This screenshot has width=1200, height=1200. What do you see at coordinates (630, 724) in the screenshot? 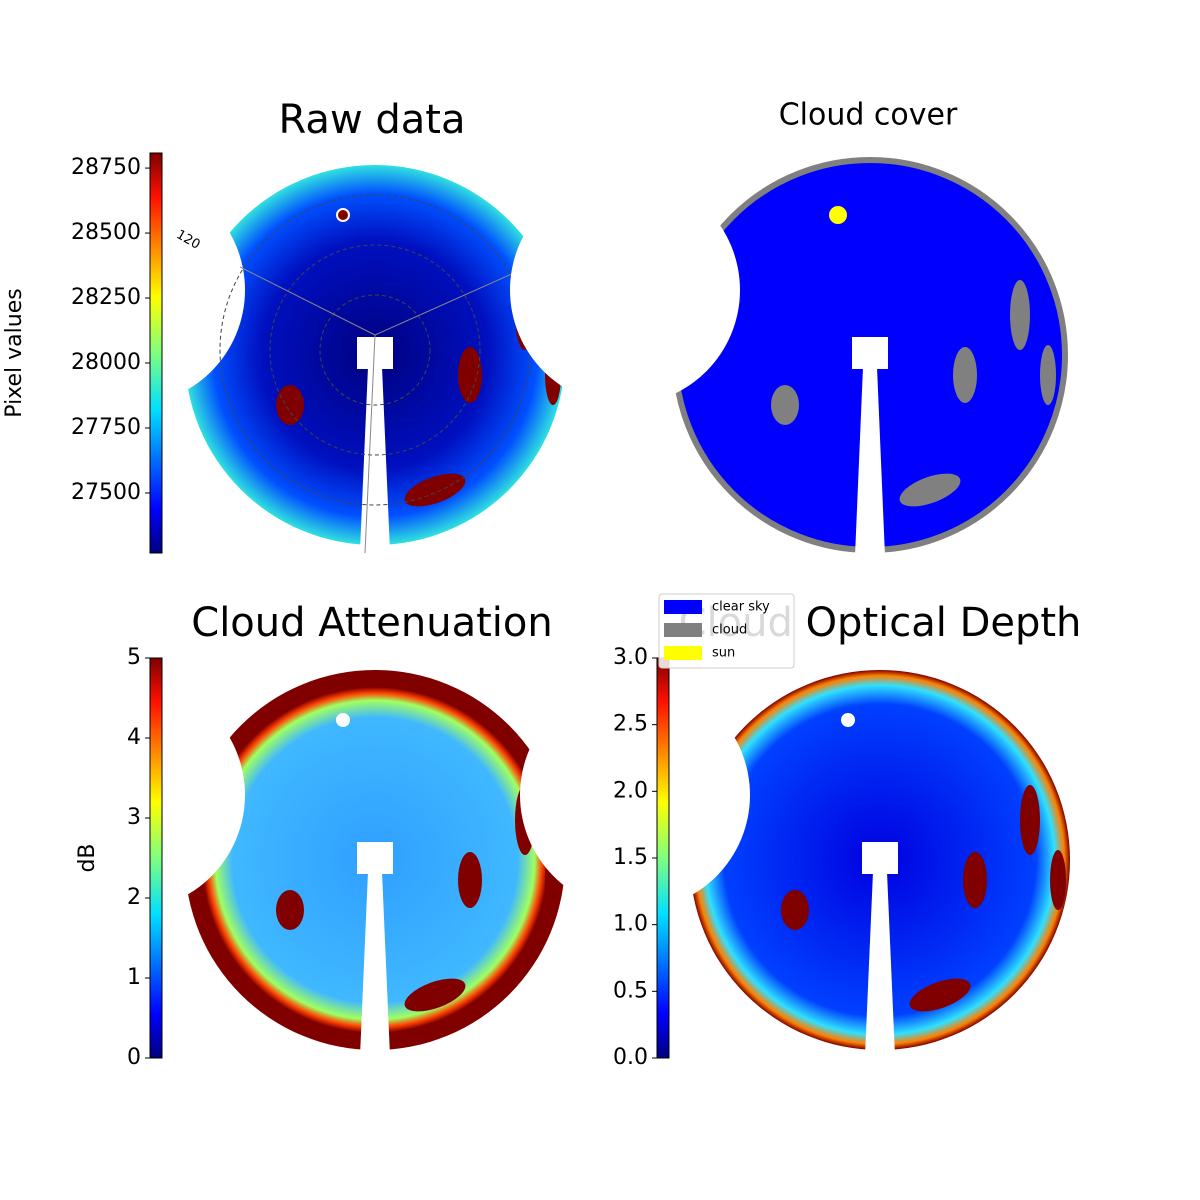
I see `colorbar-tick-label: 2.5` at bounding box center [630, 724].